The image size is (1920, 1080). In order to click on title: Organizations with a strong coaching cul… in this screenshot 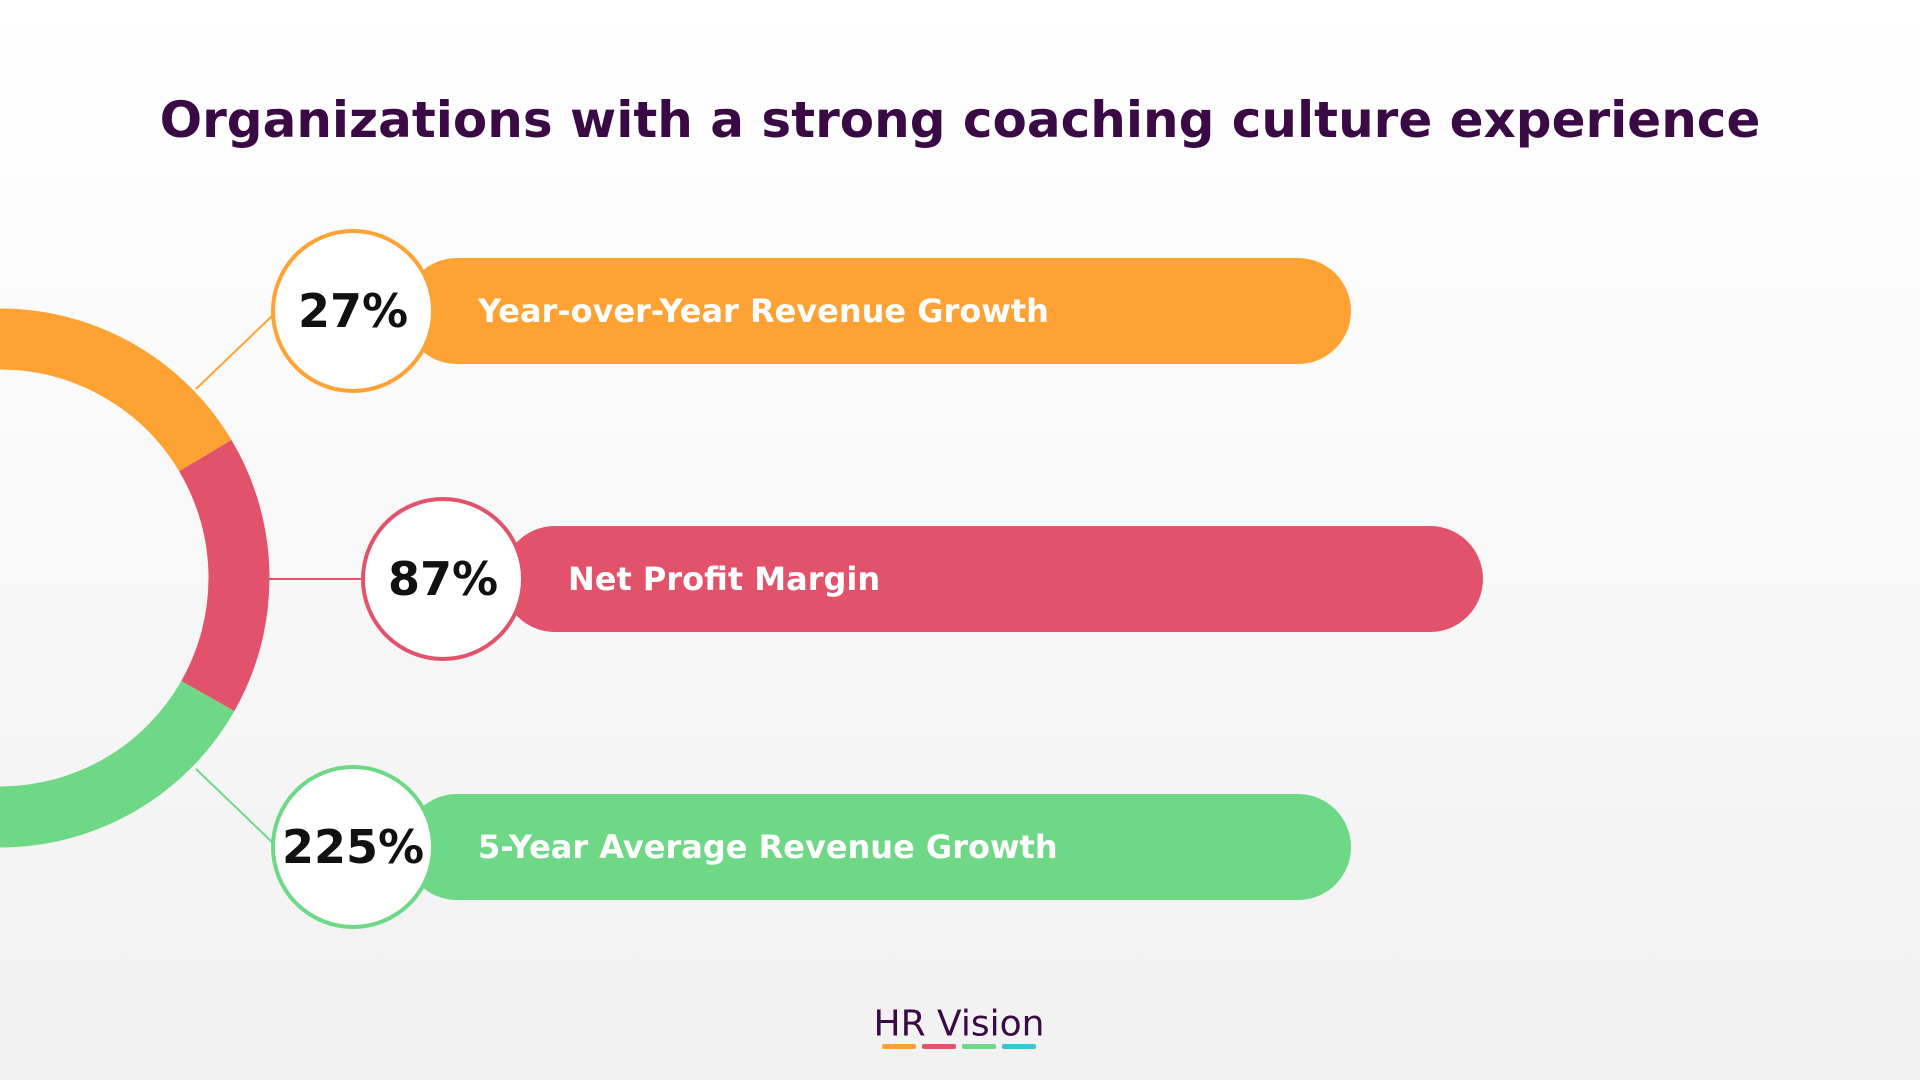, I will do `click(960, 120)`.